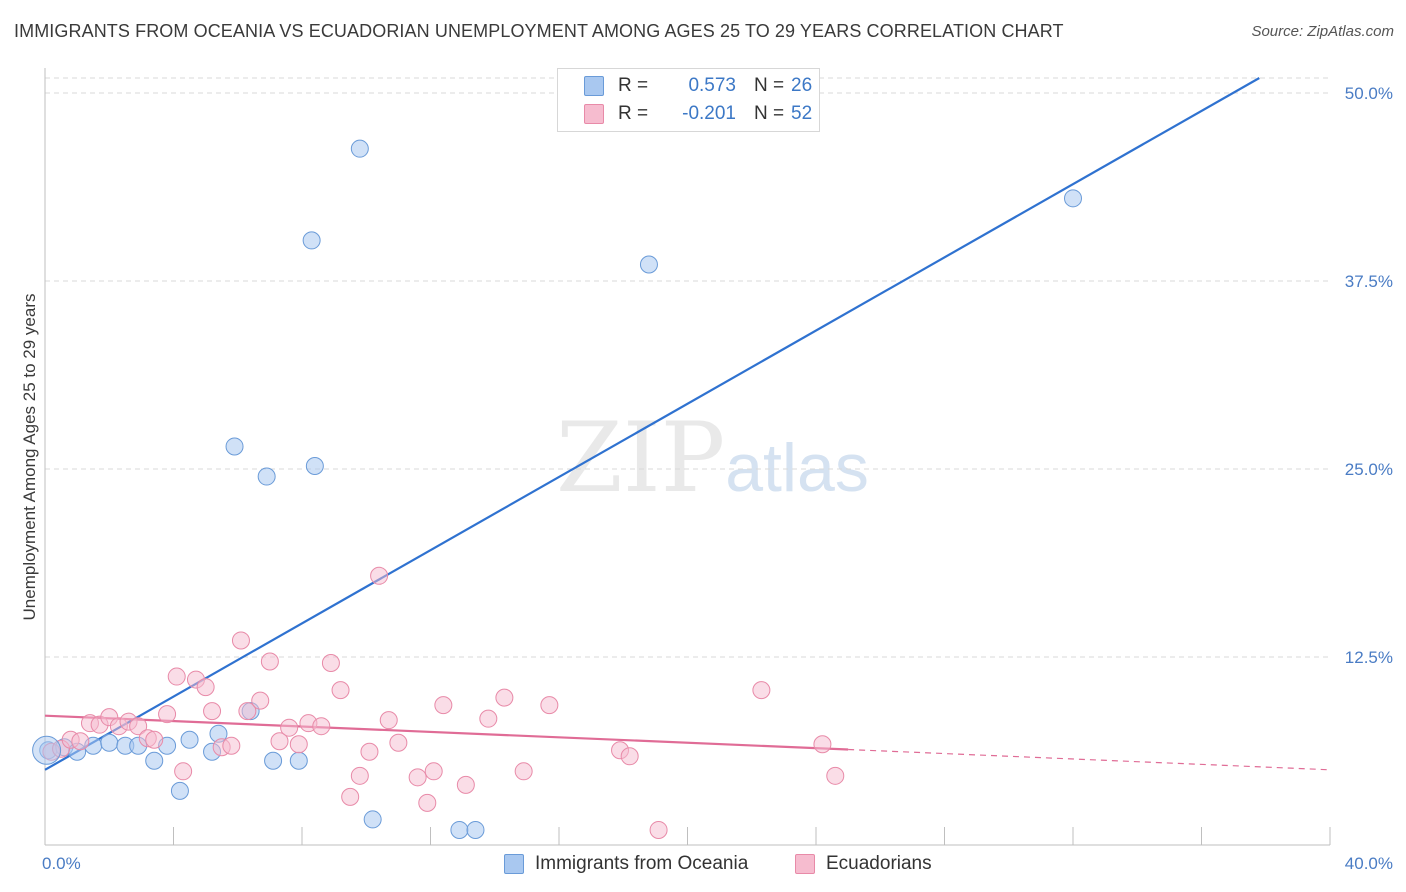 This screenshot has width=1406, height=892. I want to click on watermark: ZIPatlas, so click(712, 458).